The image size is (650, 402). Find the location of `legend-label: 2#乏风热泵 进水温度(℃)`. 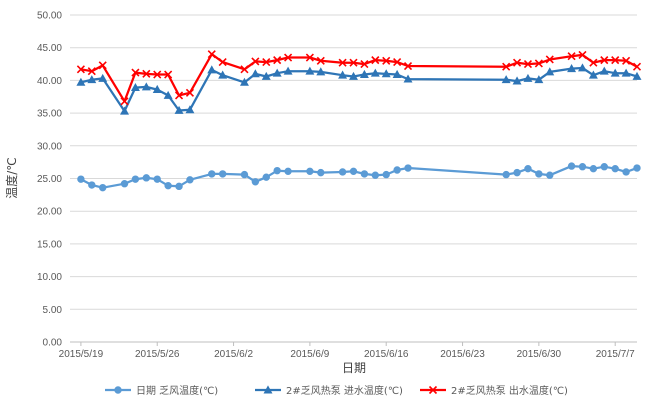

legend-label: 2#乏风热泵 进水温度(℃) is located at coordinates (344, 390).